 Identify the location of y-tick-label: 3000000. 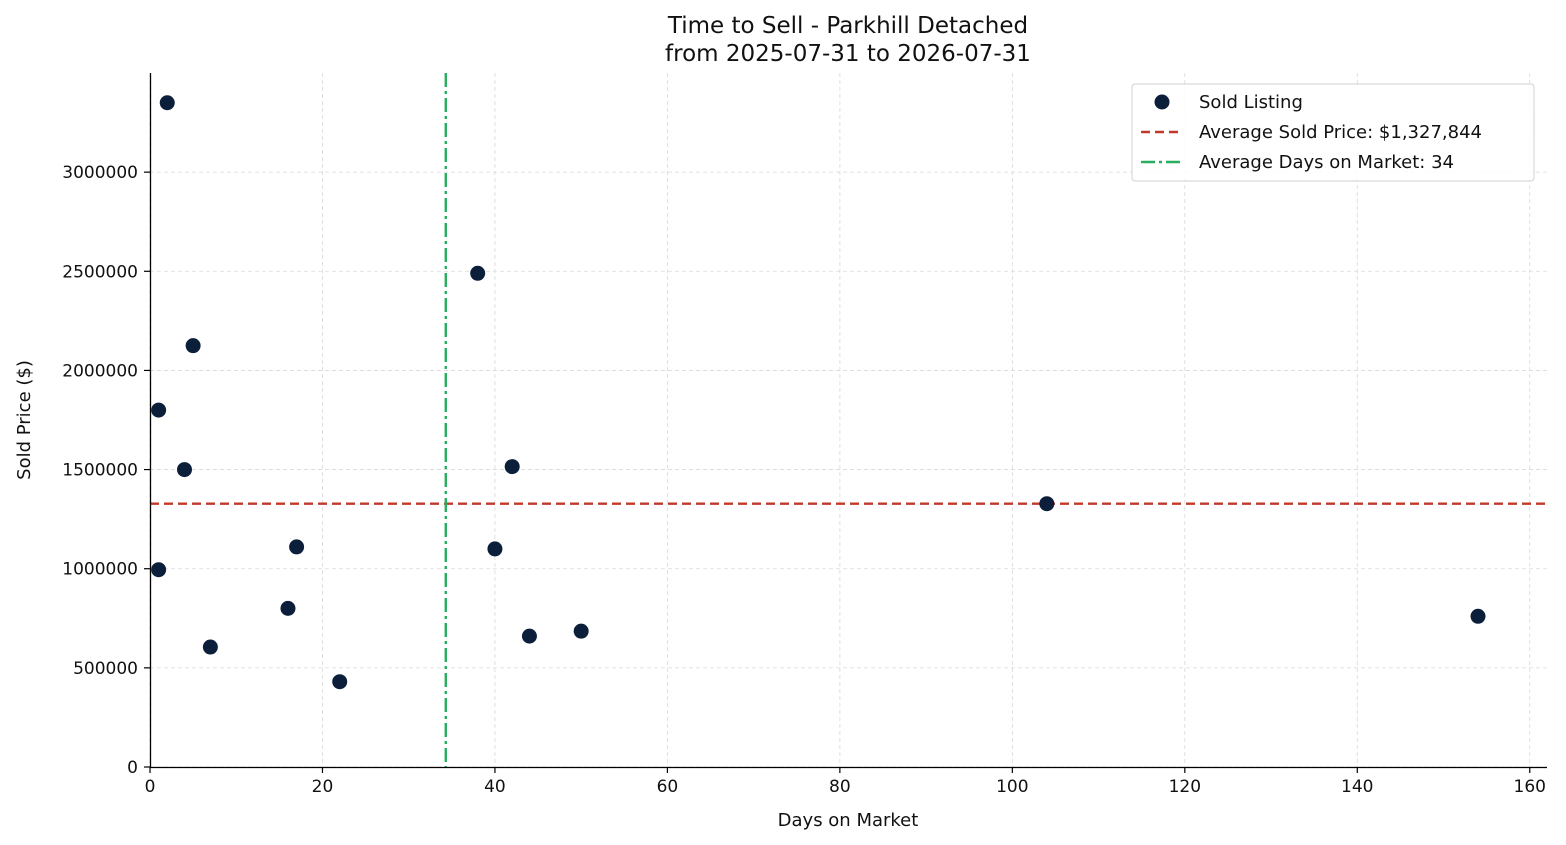
(100, 173).